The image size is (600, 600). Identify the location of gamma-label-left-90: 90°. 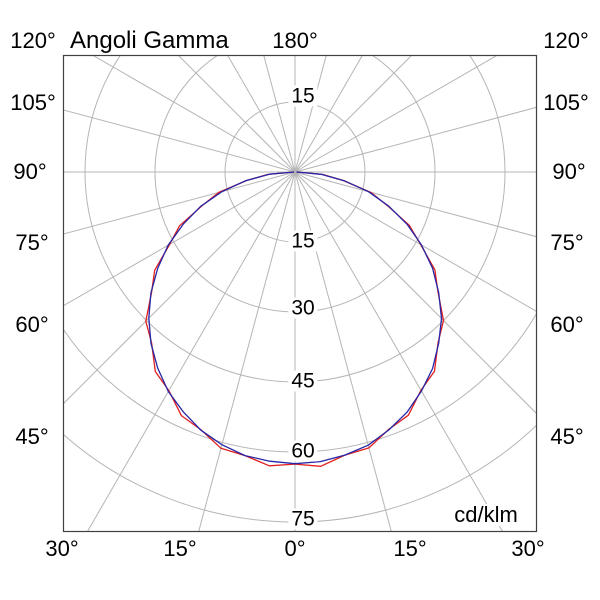
(30, 171).